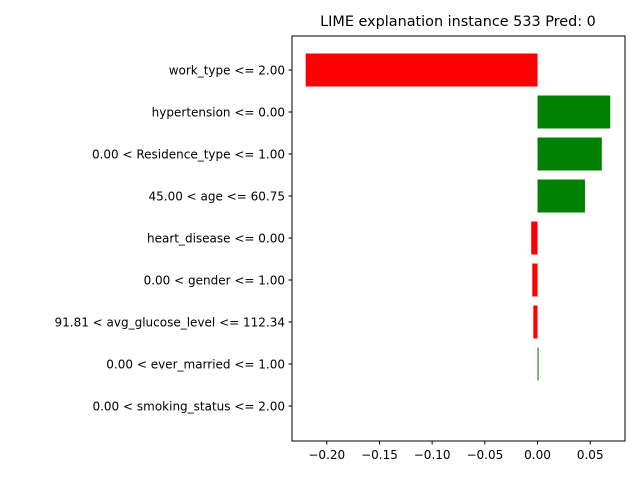  Describe the element at coordinates (458, 22) in the screenshot. I see `chart-title: LIME explanation instance 533 Pred: 0` at that location.